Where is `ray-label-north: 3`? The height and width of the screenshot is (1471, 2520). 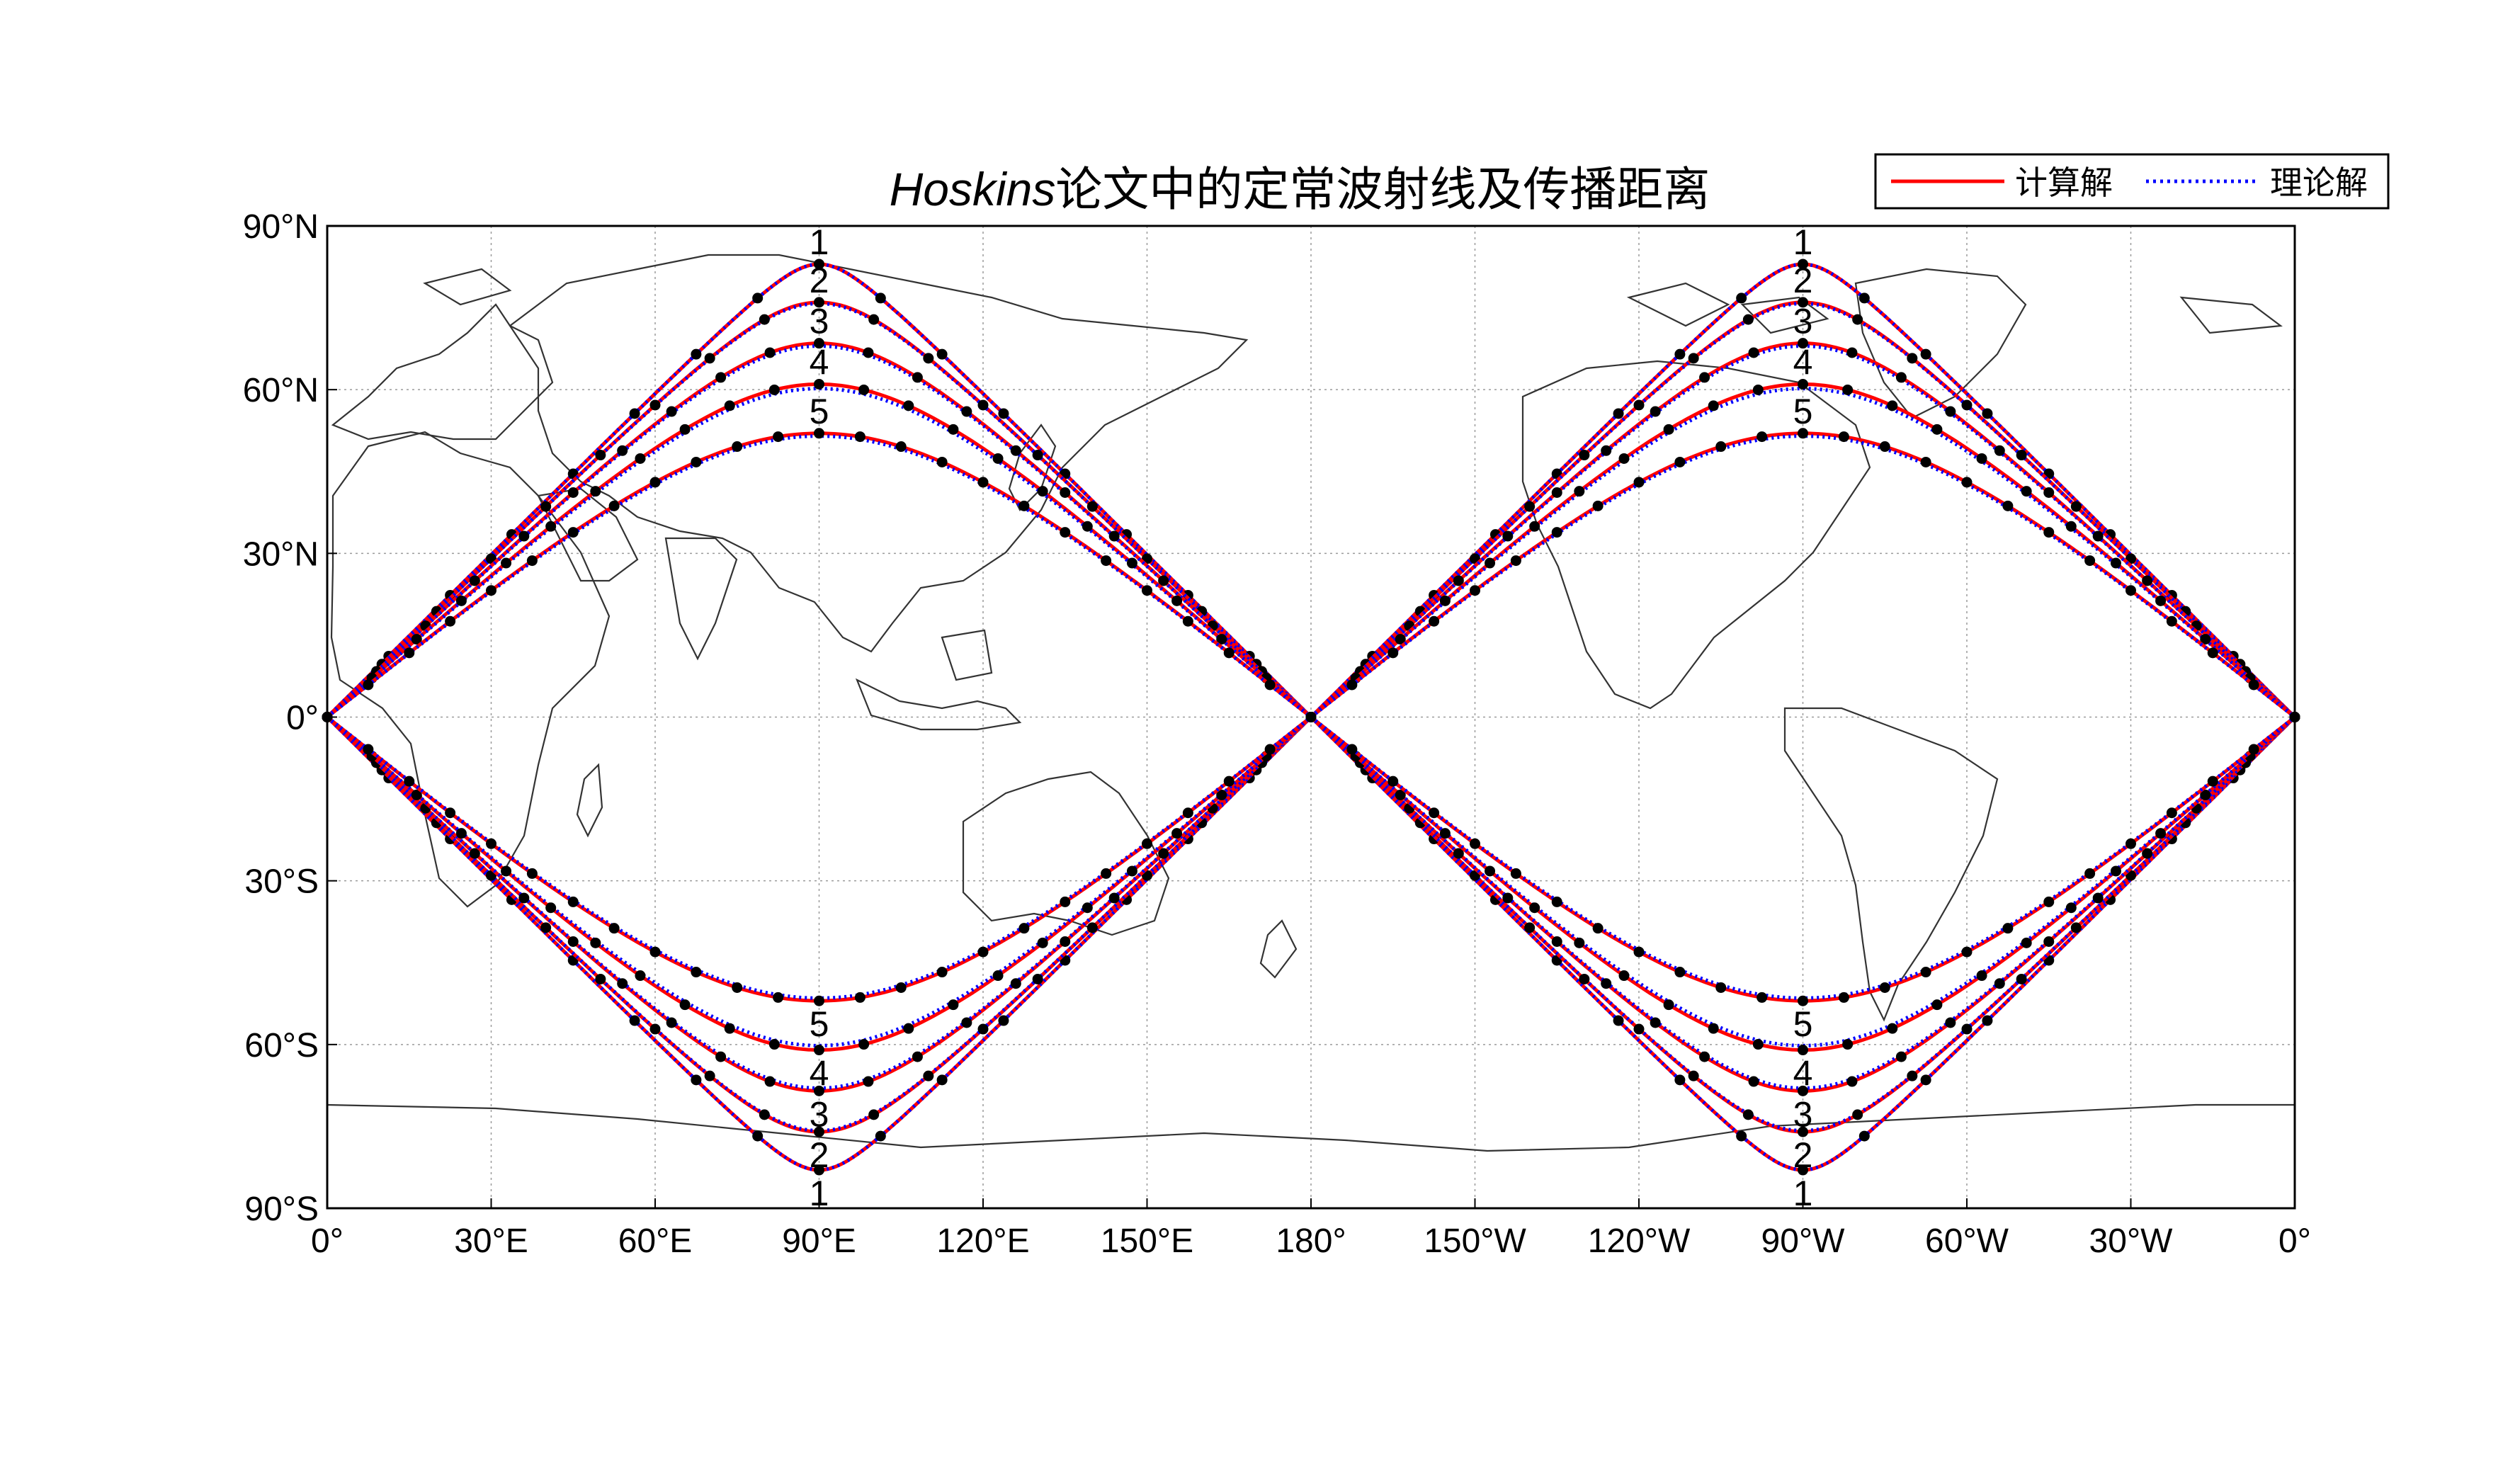
ray-label-north: 3 is located at coordinates (820, 321).